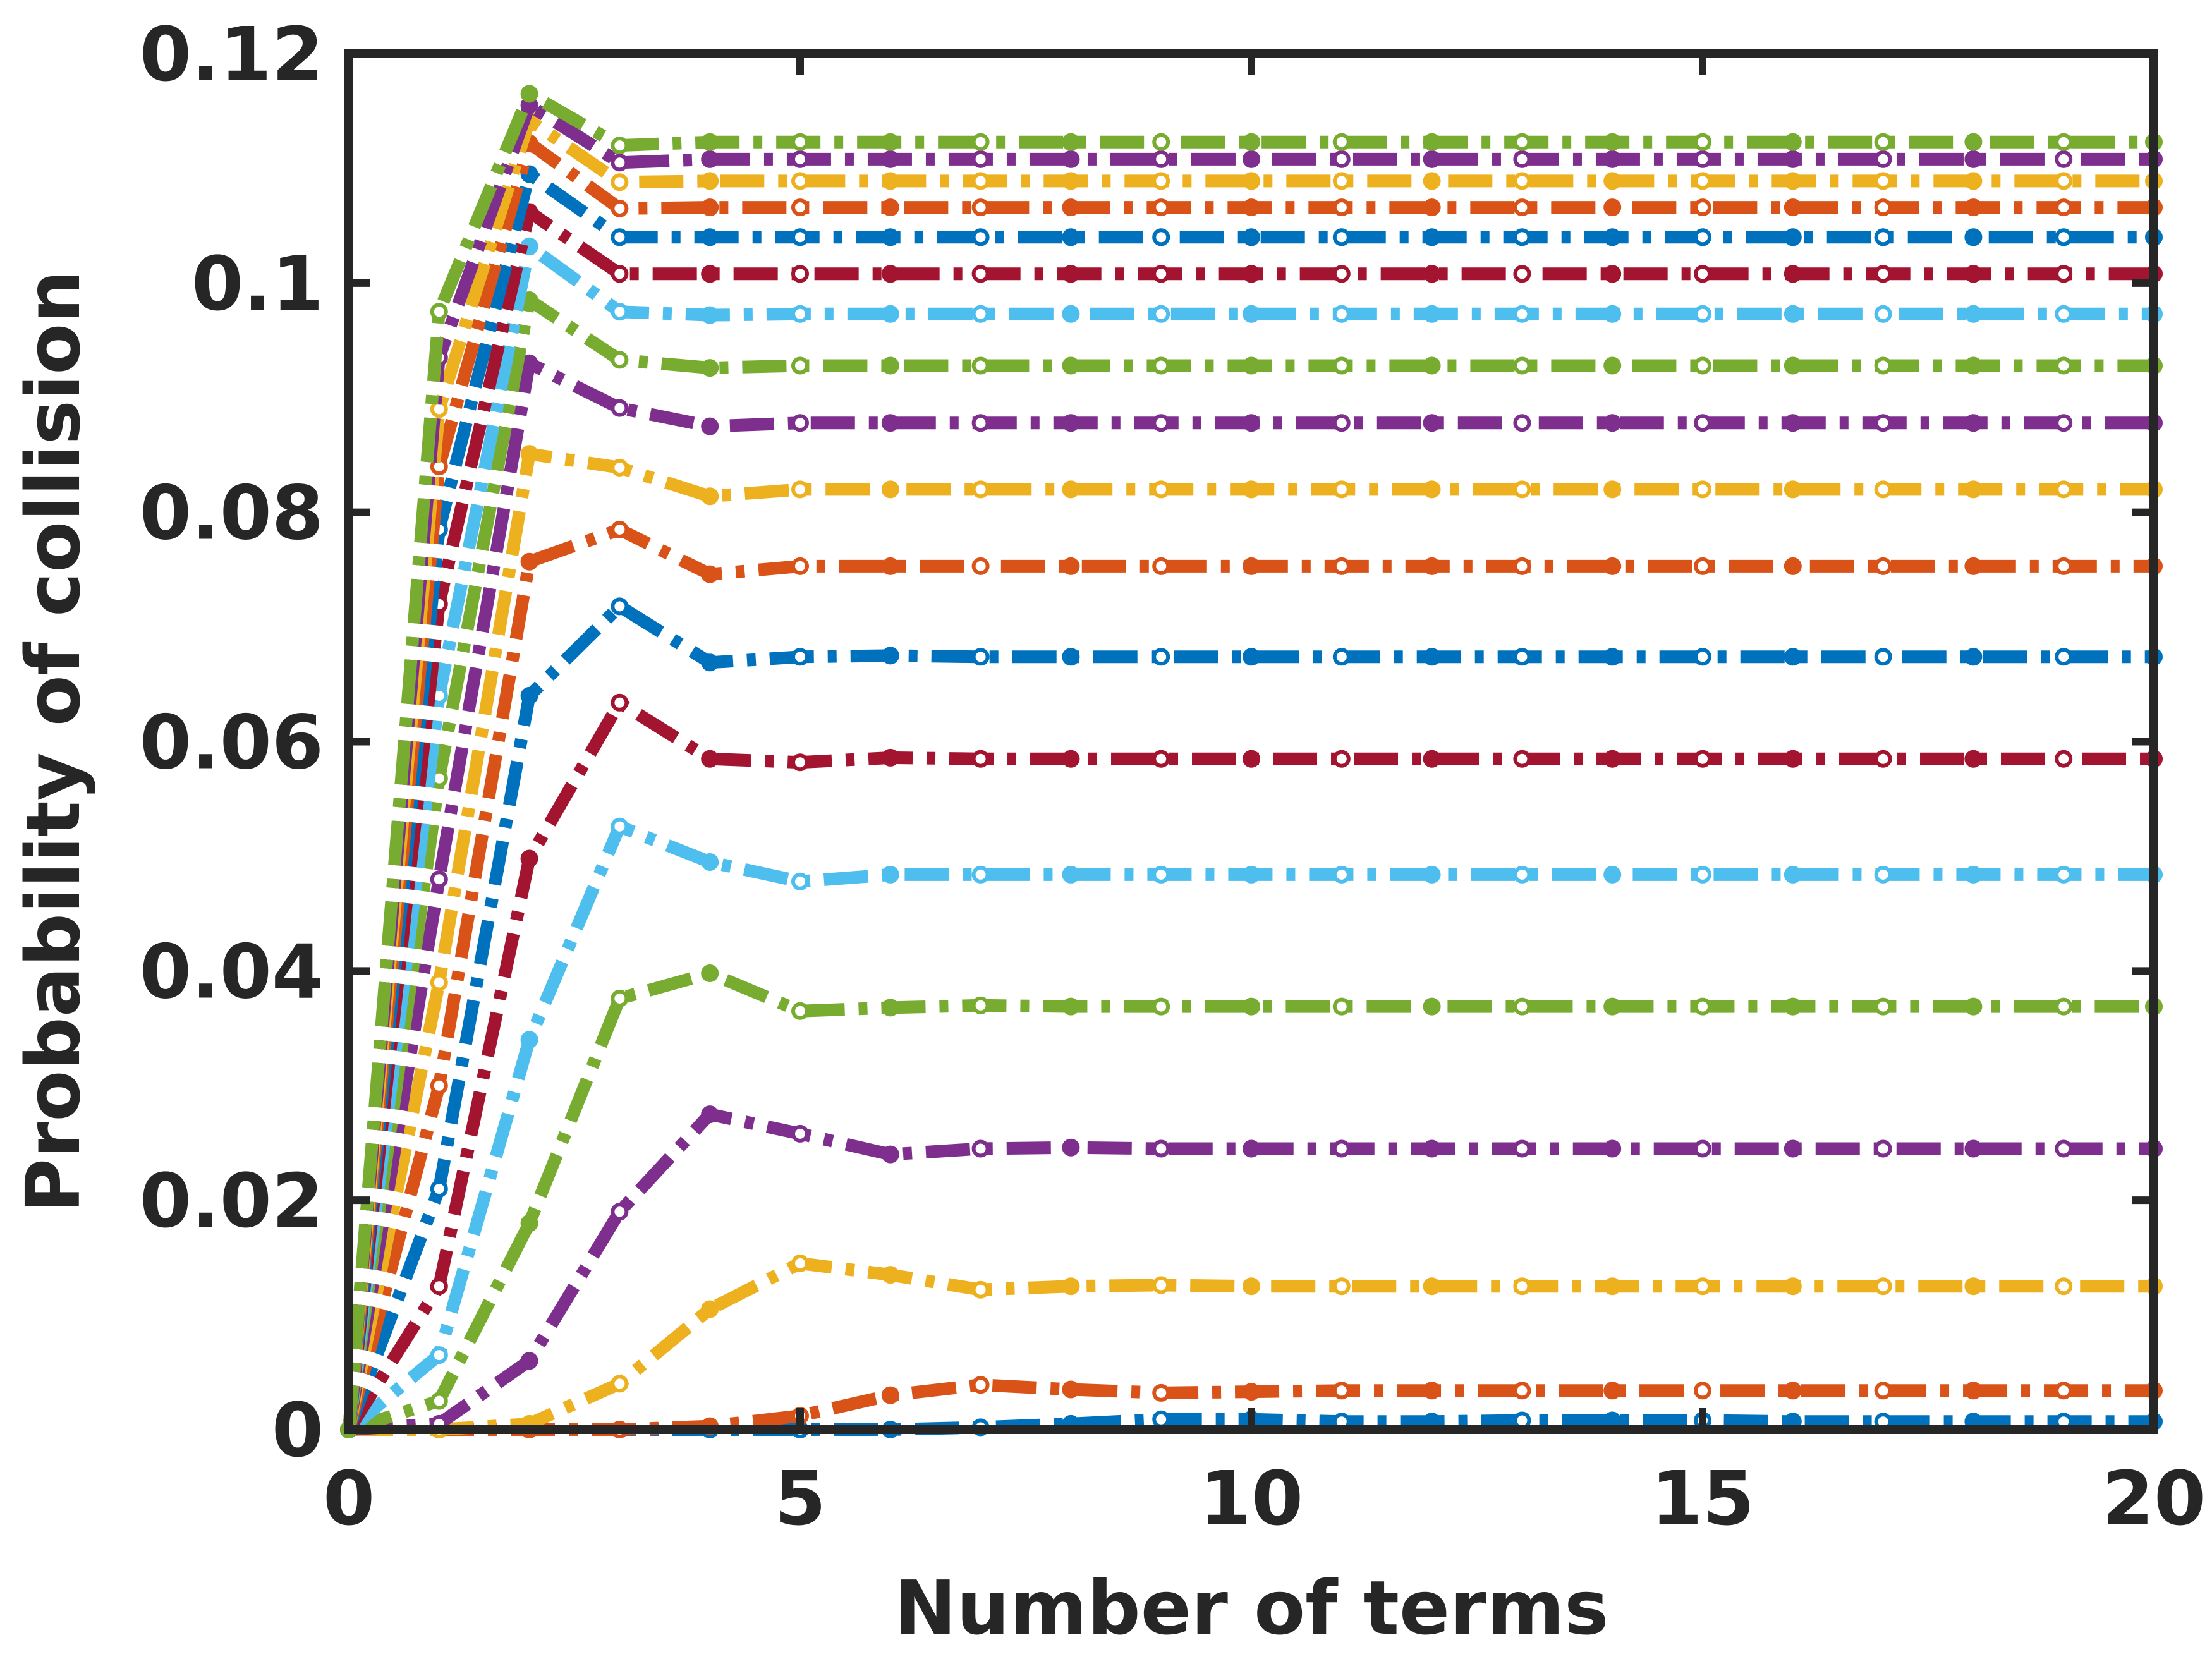 The width and height of the screenshot is (2212, 1659). What do you see at coordinates (800, 1498) in the screenshot?
I see `x-tick-label: 5` at bounding box center [800, 1498].